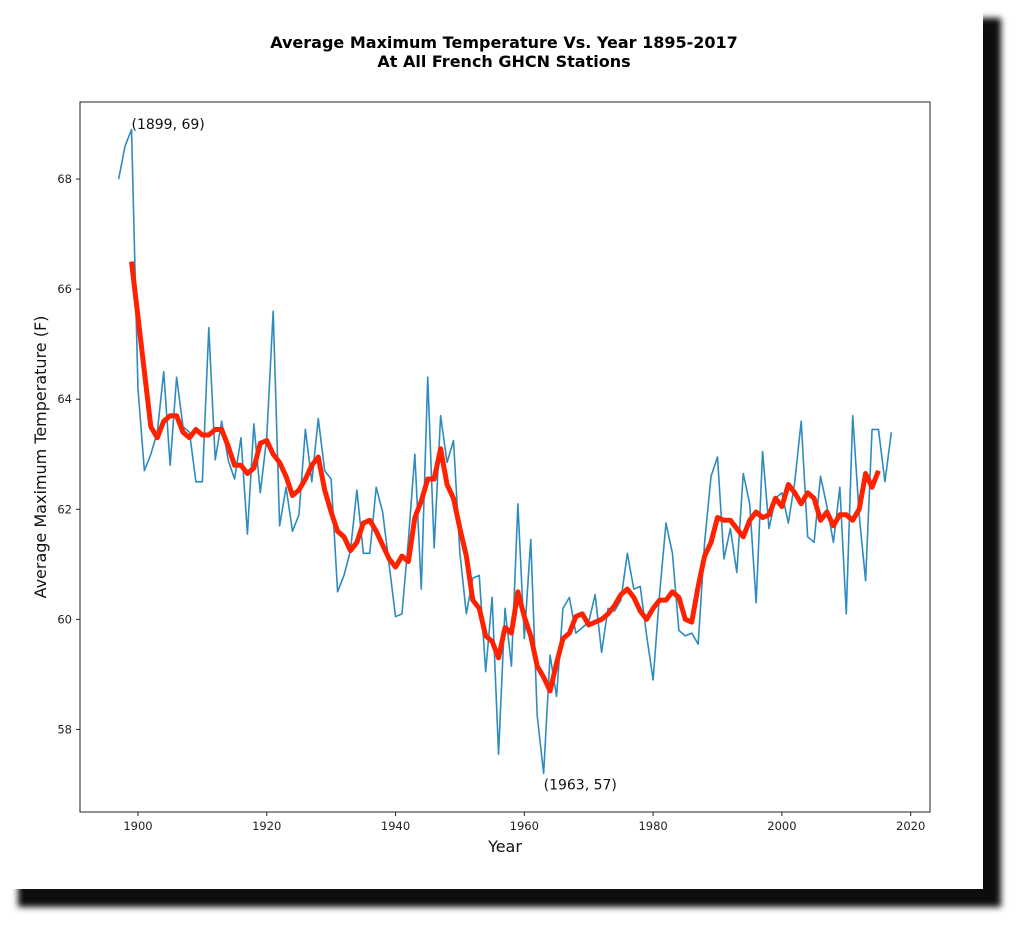  Describe the element at coordinates (266, 826) in the screenshot. I see `x-tick-label: 1920` at that location.